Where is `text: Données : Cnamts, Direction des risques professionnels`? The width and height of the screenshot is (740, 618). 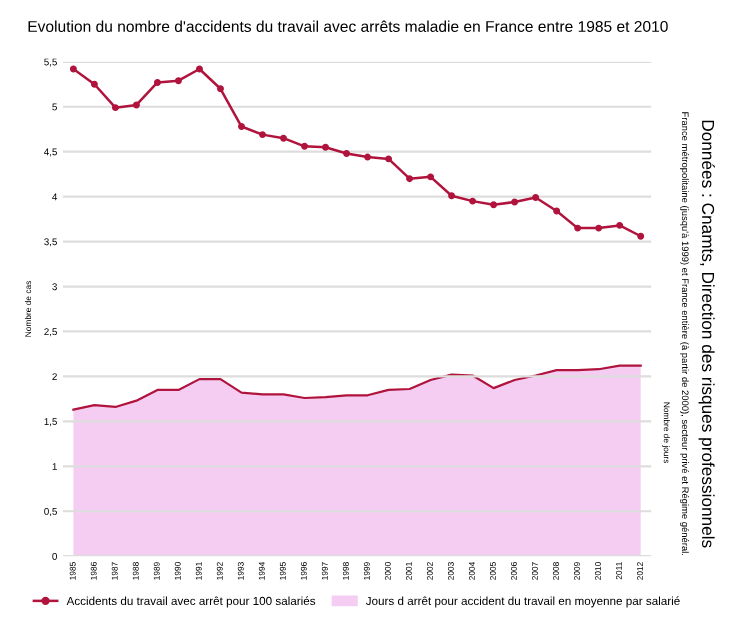
text: Données : Cnamts, Direction des risques professionnels is located at coordinates (706, 334).